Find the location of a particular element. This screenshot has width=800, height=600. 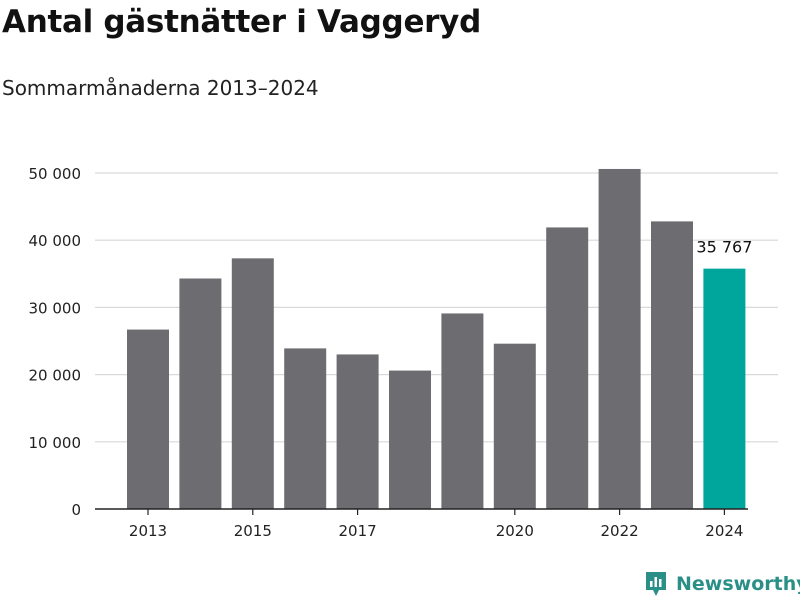

y-tick-label: 0 is located at coordinates (76, 510).